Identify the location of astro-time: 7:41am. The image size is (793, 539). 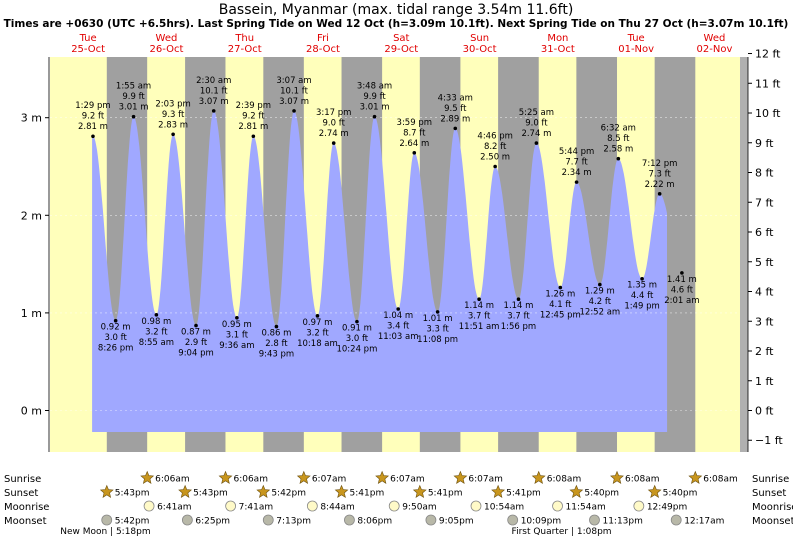
(256, 508).